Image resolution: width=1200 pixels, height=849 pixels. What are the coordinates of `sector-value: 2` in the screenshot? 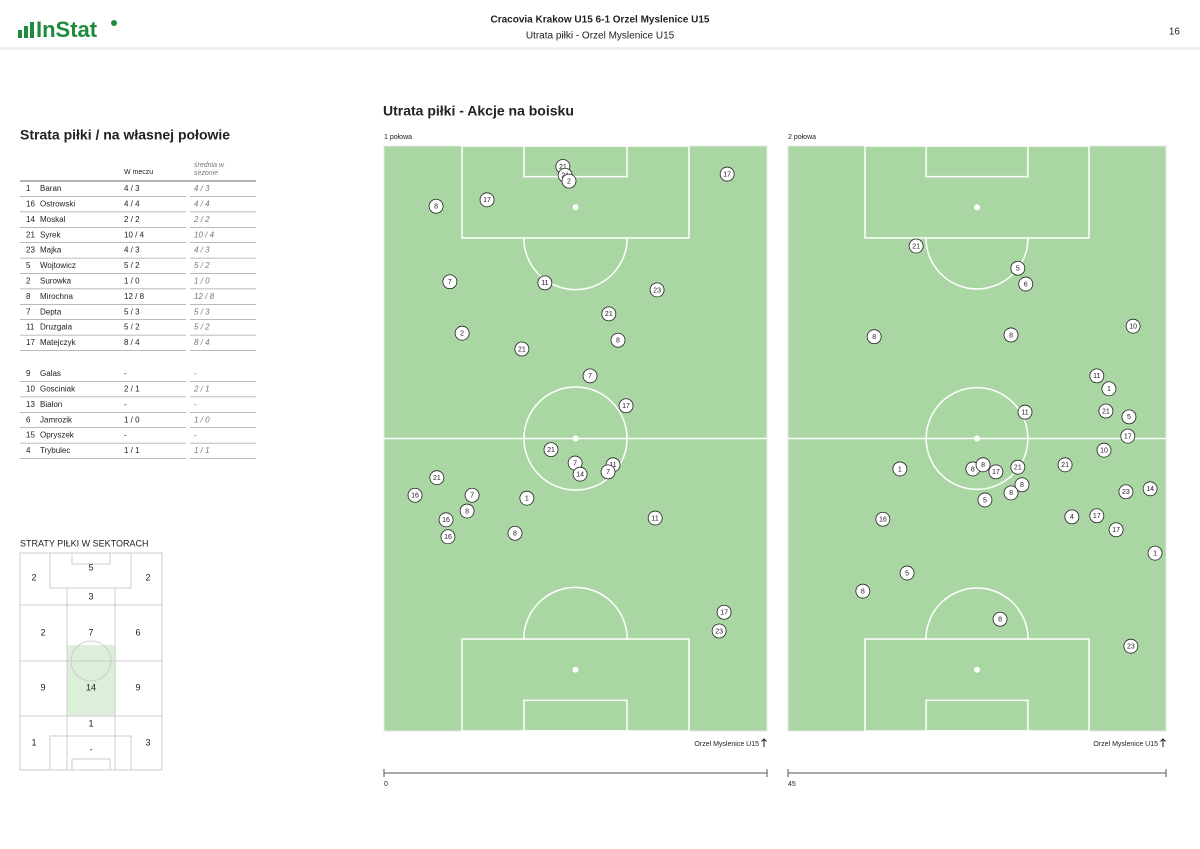 It's located at (42, 632).